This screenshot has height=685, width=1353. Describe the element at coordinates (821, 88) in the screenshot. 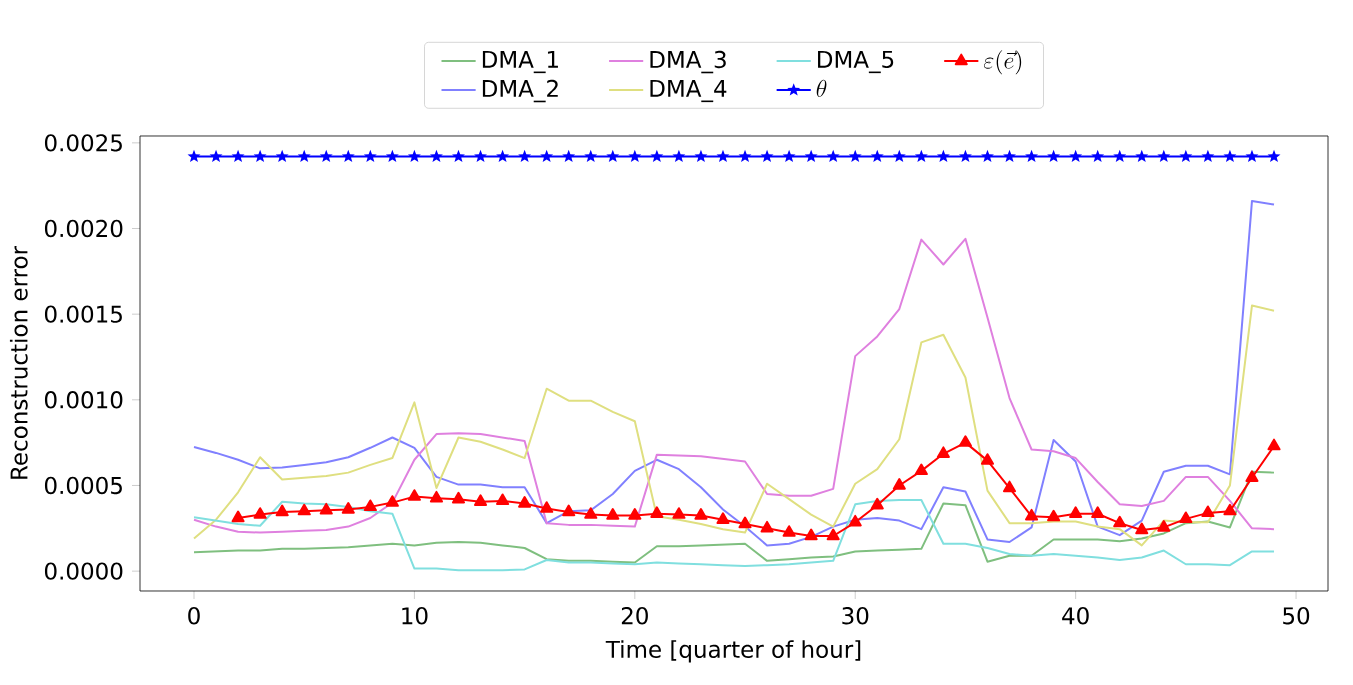

I see `legend-label: $\theta$` at that location.